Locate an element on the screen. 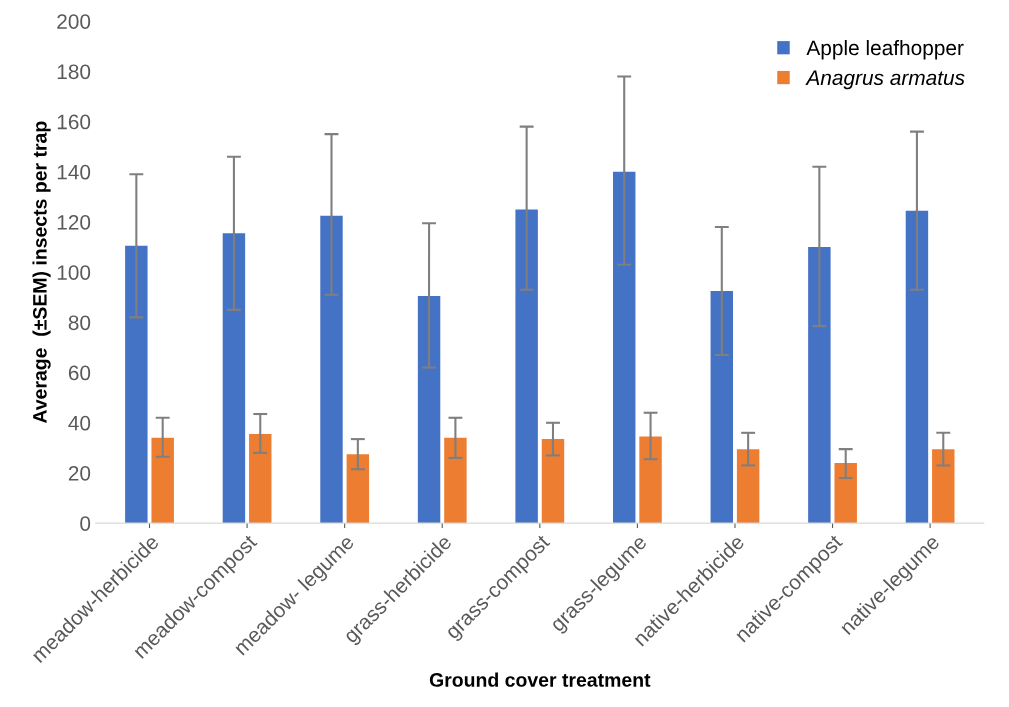  y-tick-label: 60 is located at coordinates (79, 373).